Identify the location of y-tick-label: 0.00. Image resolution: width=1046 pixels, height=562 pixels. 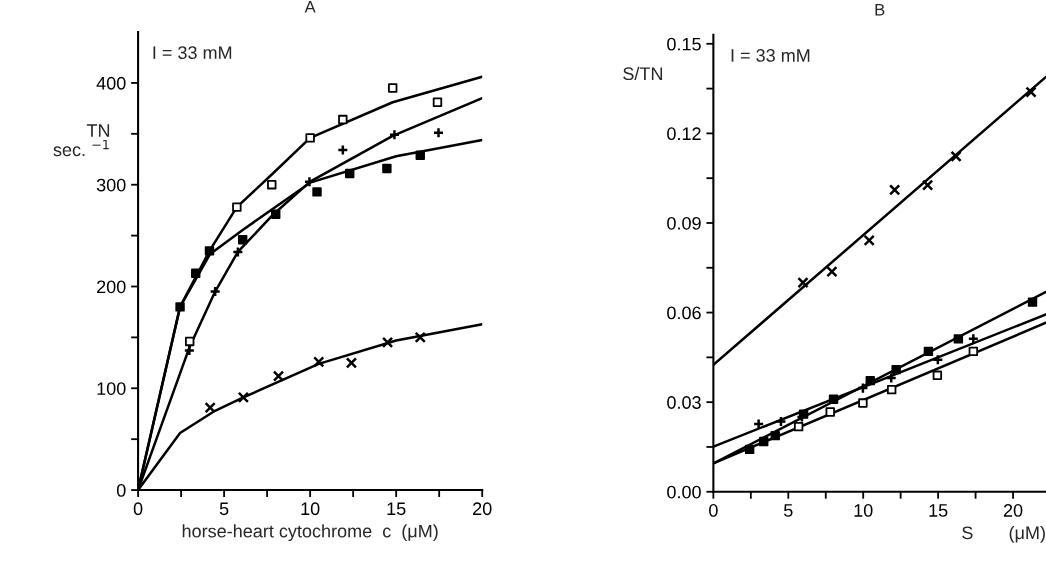
(684, 492).